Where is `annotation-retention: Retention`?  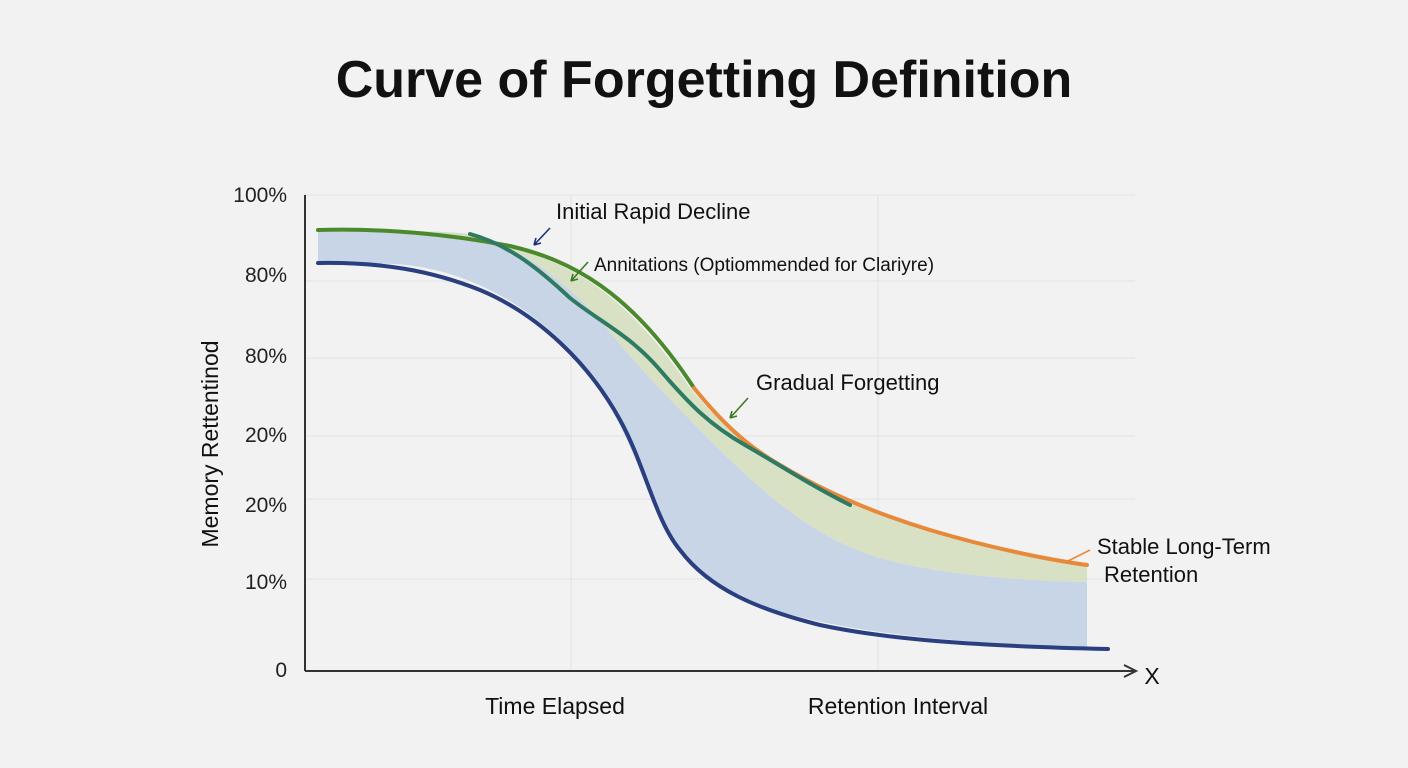 annotation-retention: Retention is located at coordinates (1151, 574).